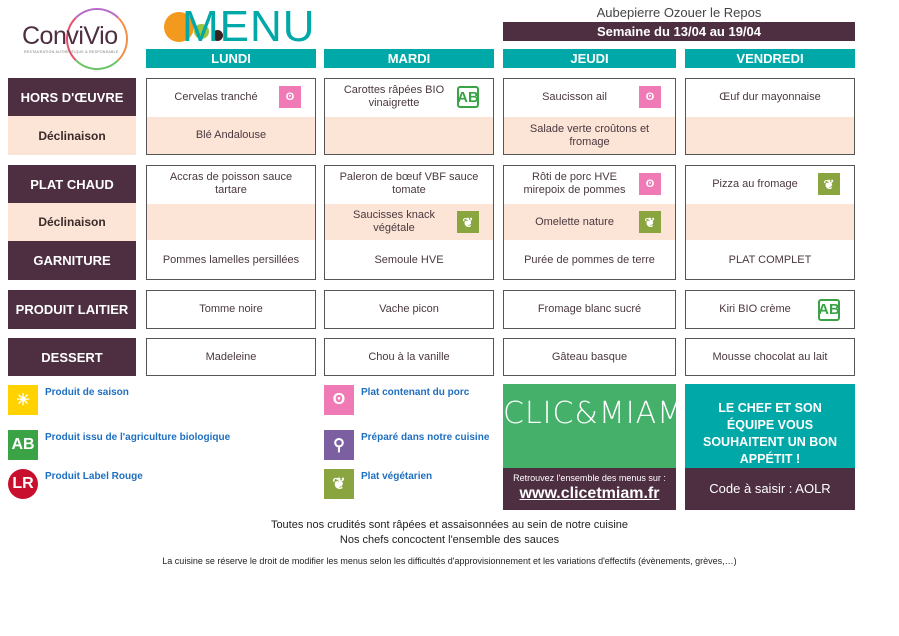 This screenshot has height=636, width=899. I want to click on row-label: PRODUIT LAITIER, so click(72, 309).